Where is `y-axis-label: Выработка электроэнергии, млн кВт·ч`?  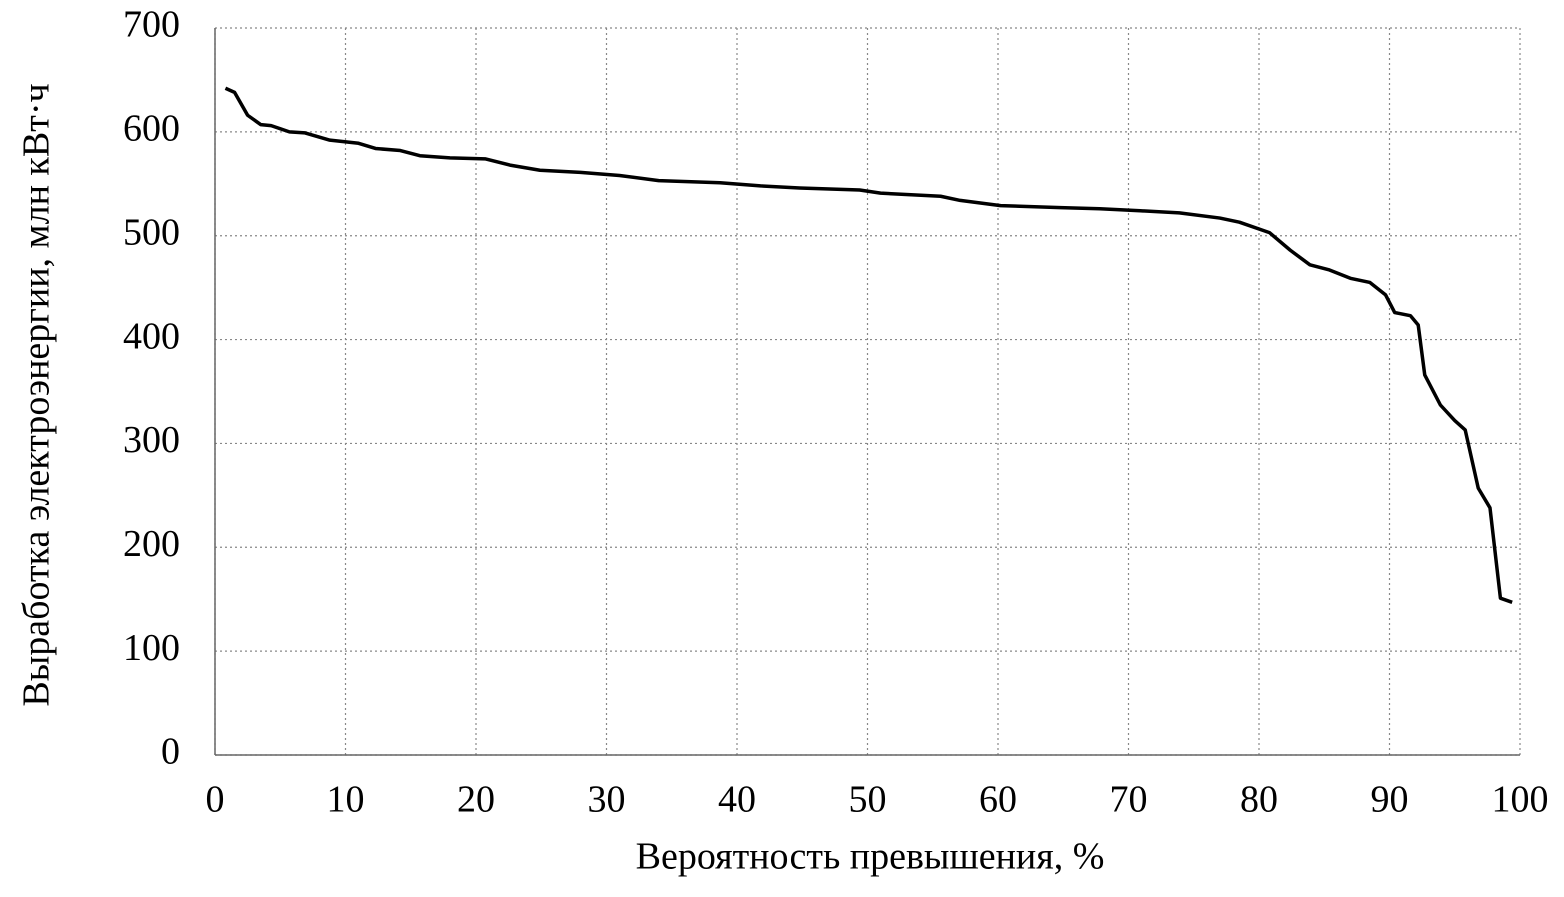
y-axis-label: Выработка электроэнергии, млн кВт·ч is located at coordinates (37, 394).